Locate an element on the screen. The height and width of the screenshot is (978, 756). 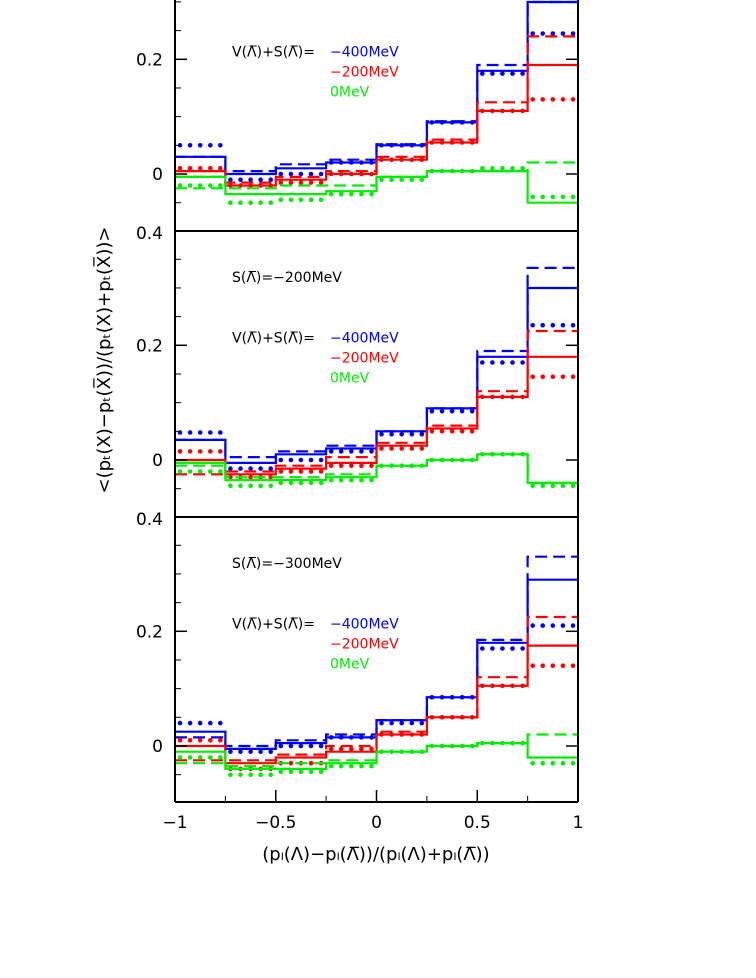
y-tick-label: 0.2 is located at coordinates (149, 60).